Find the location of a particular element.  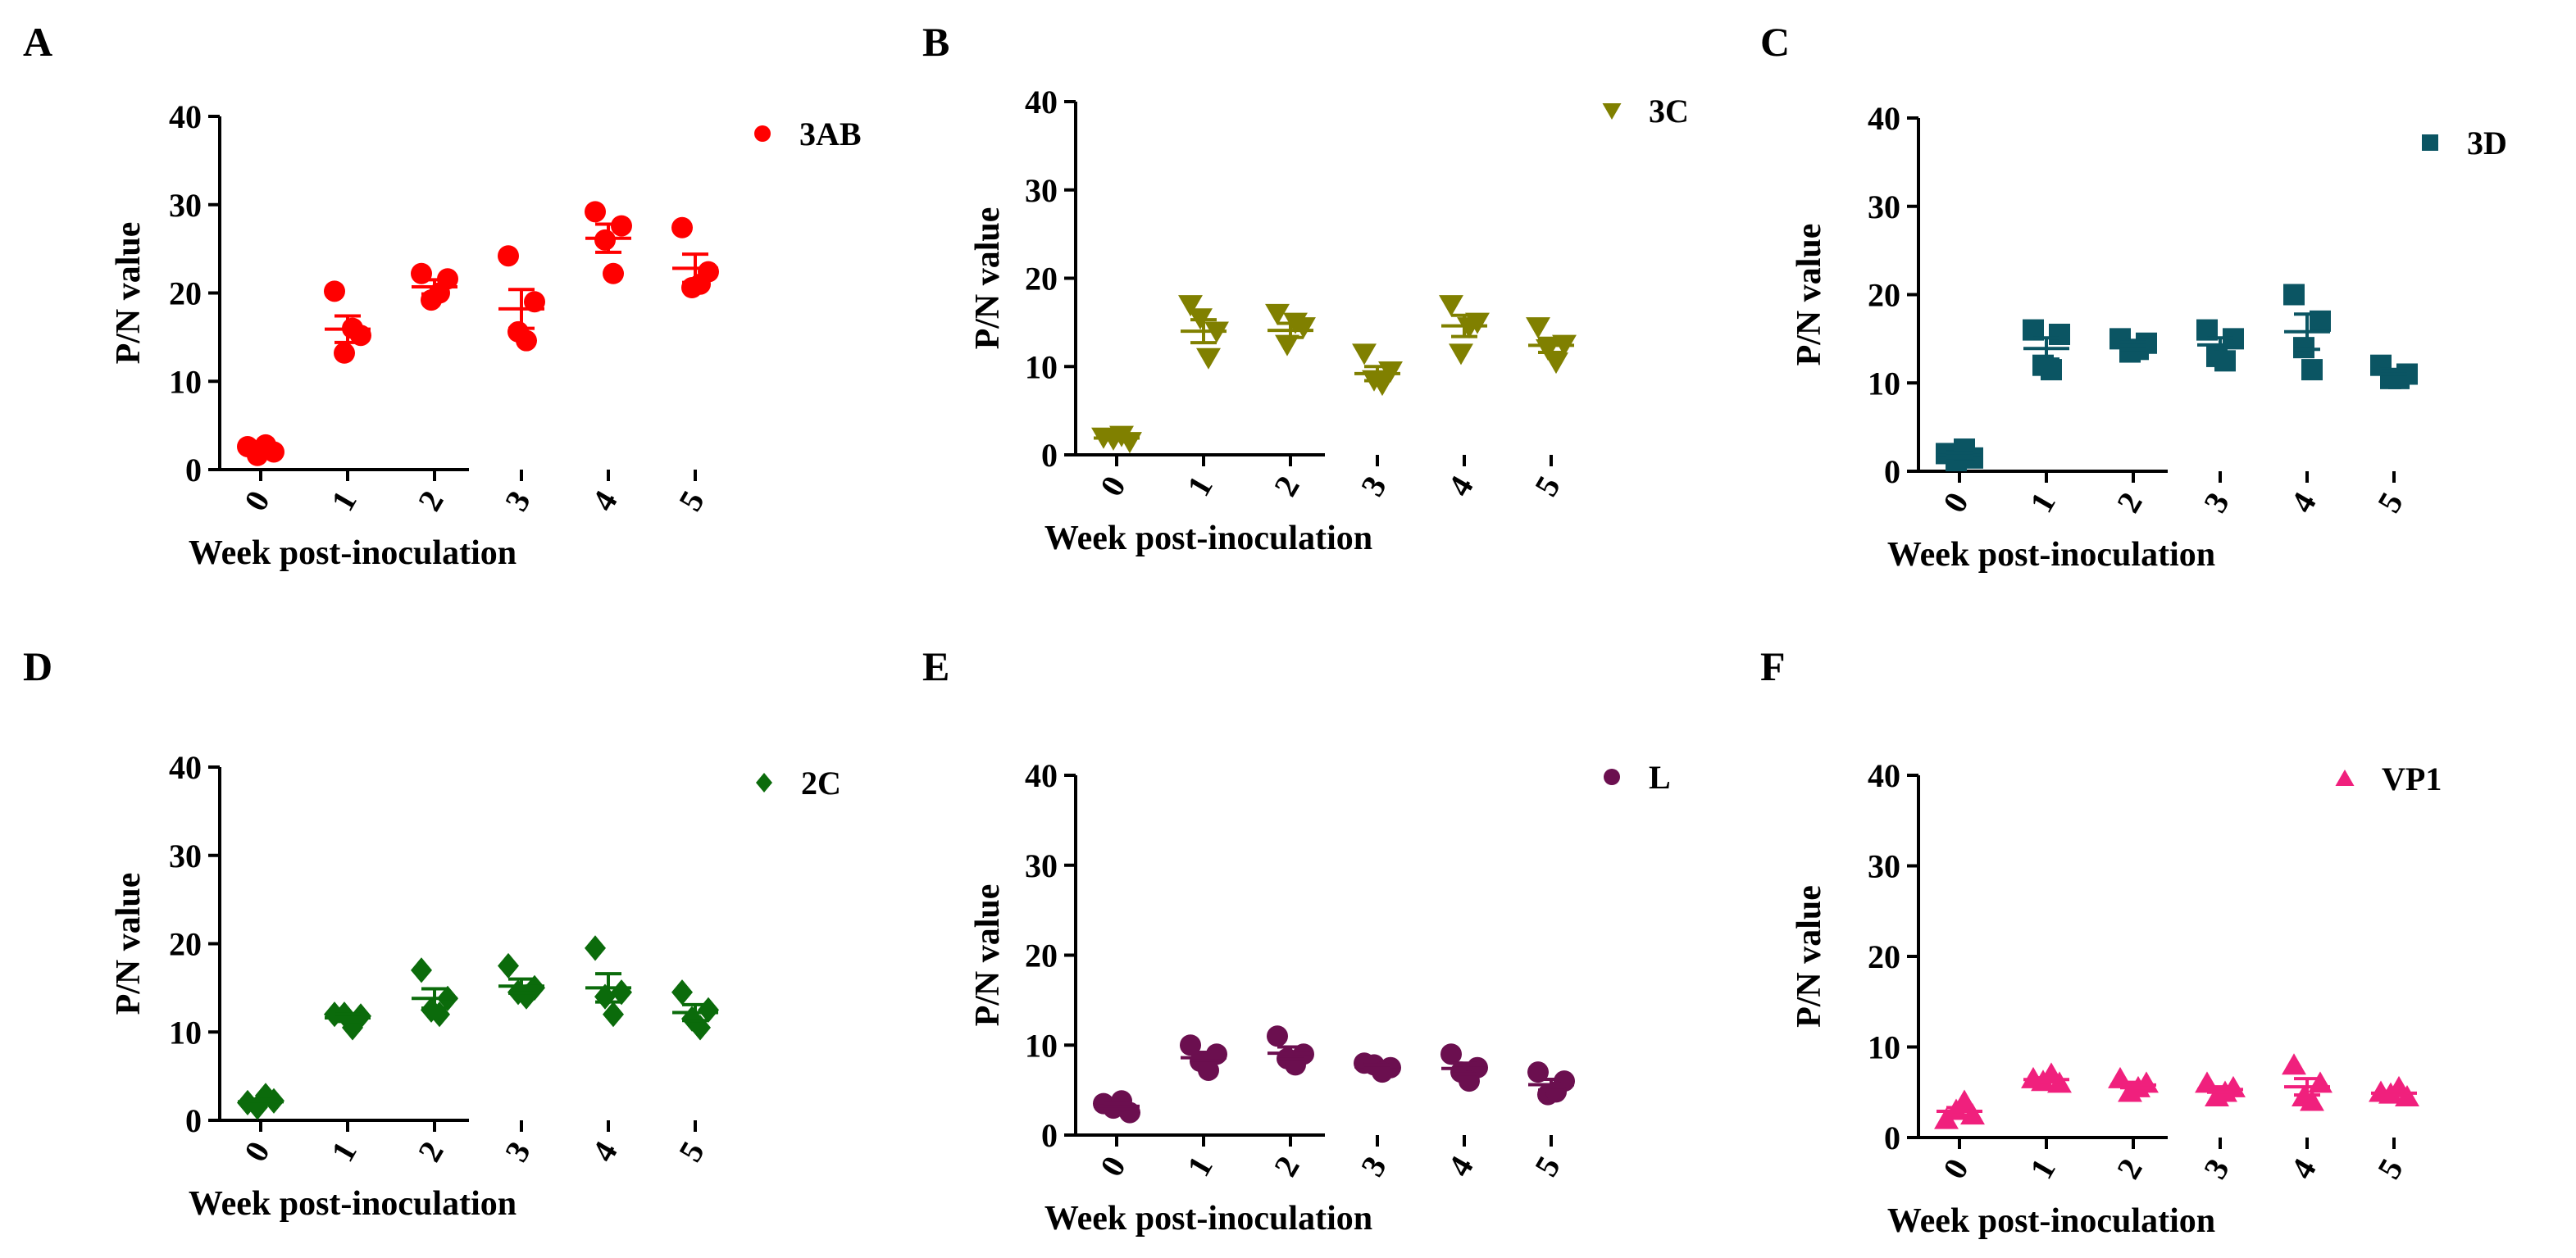

legend-label: L is located at coordinates (1660, 778).